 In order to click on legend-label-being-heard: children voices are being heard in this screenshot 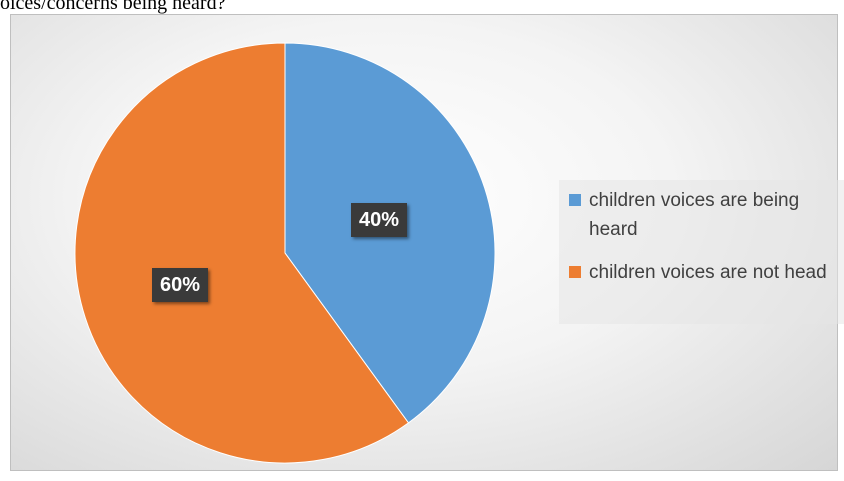, I will do `click(694, 215)`.